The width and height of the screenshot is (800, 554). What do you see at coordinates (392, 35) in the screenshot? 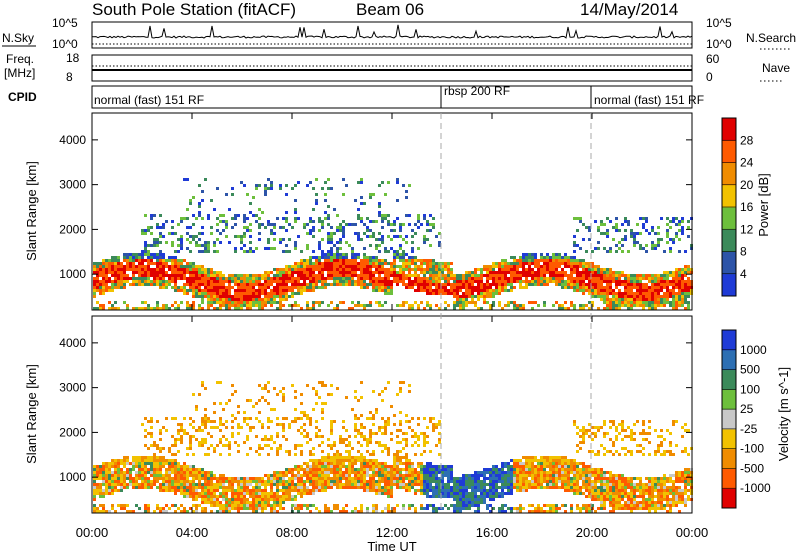
I see `nsky-frame` at bounding box center [392, 35].